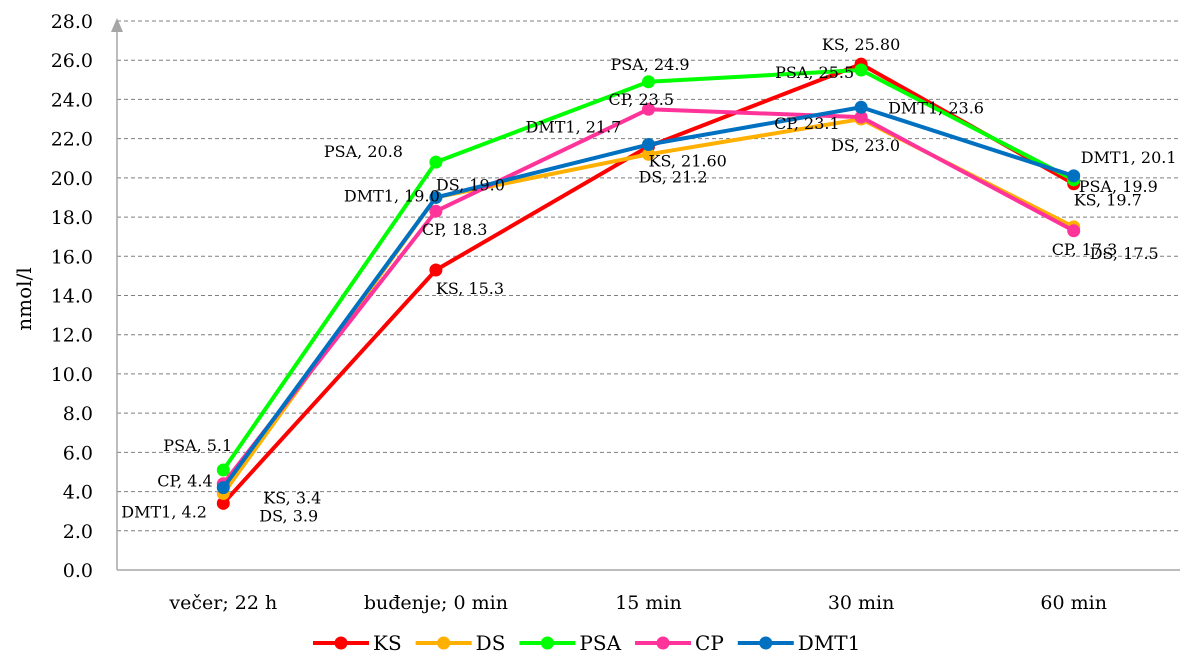 The width and height of the screenshot is (1199, 653). I want to click on legend-label: DMT1, so click(829, 642).